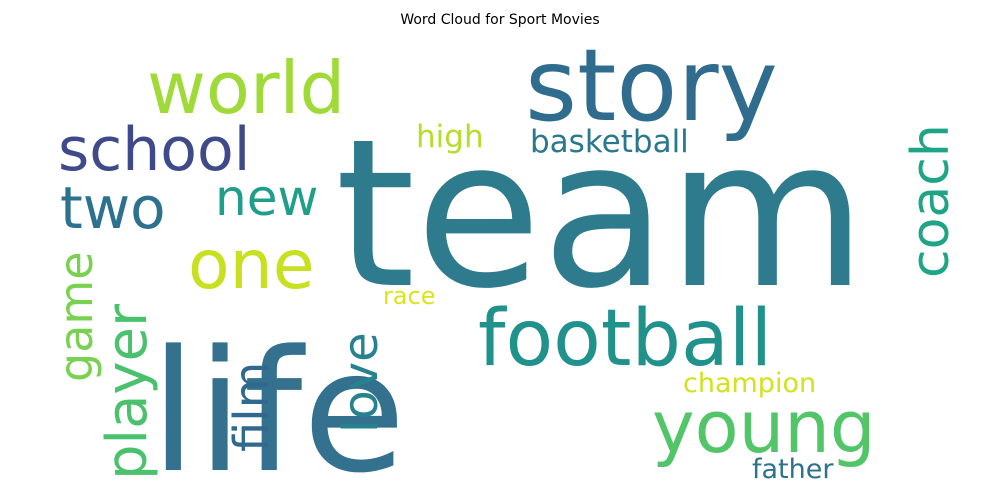  What do you see at coordinates (651, 85) in the screenshot?
I see `word-story: story` at bounding box center [651, 85].